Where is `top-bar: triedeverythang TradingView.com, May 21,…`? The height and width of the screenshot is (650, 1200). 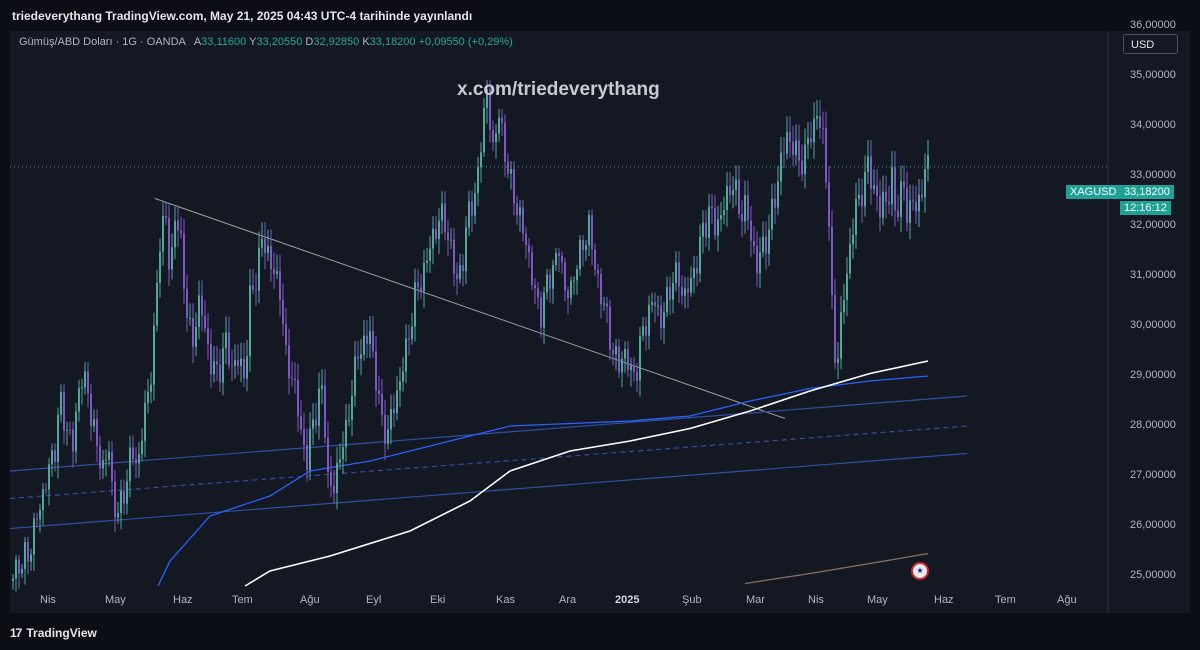 top-bar: triedeverythang TradingView.com, May 21,… is located at coordinates (600, 15).